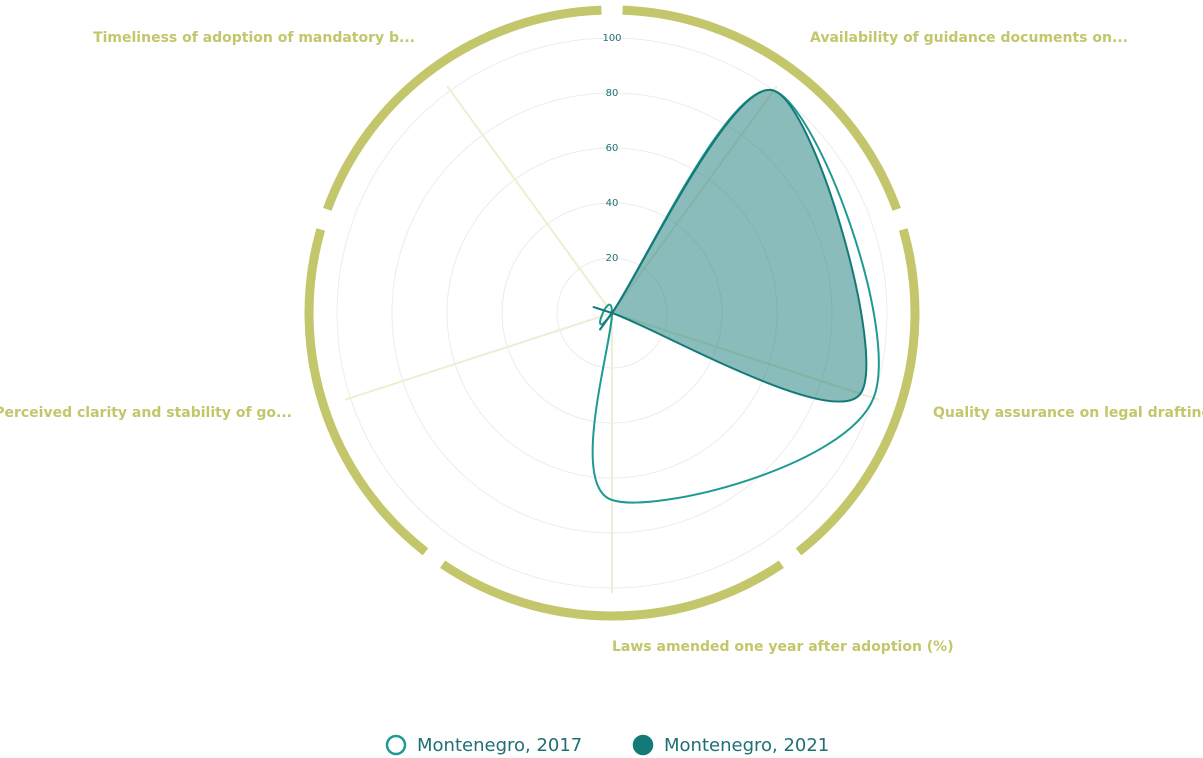  Describe the element at coordinates (730, 246) in the screenshot. I see `series-shape` at that location.